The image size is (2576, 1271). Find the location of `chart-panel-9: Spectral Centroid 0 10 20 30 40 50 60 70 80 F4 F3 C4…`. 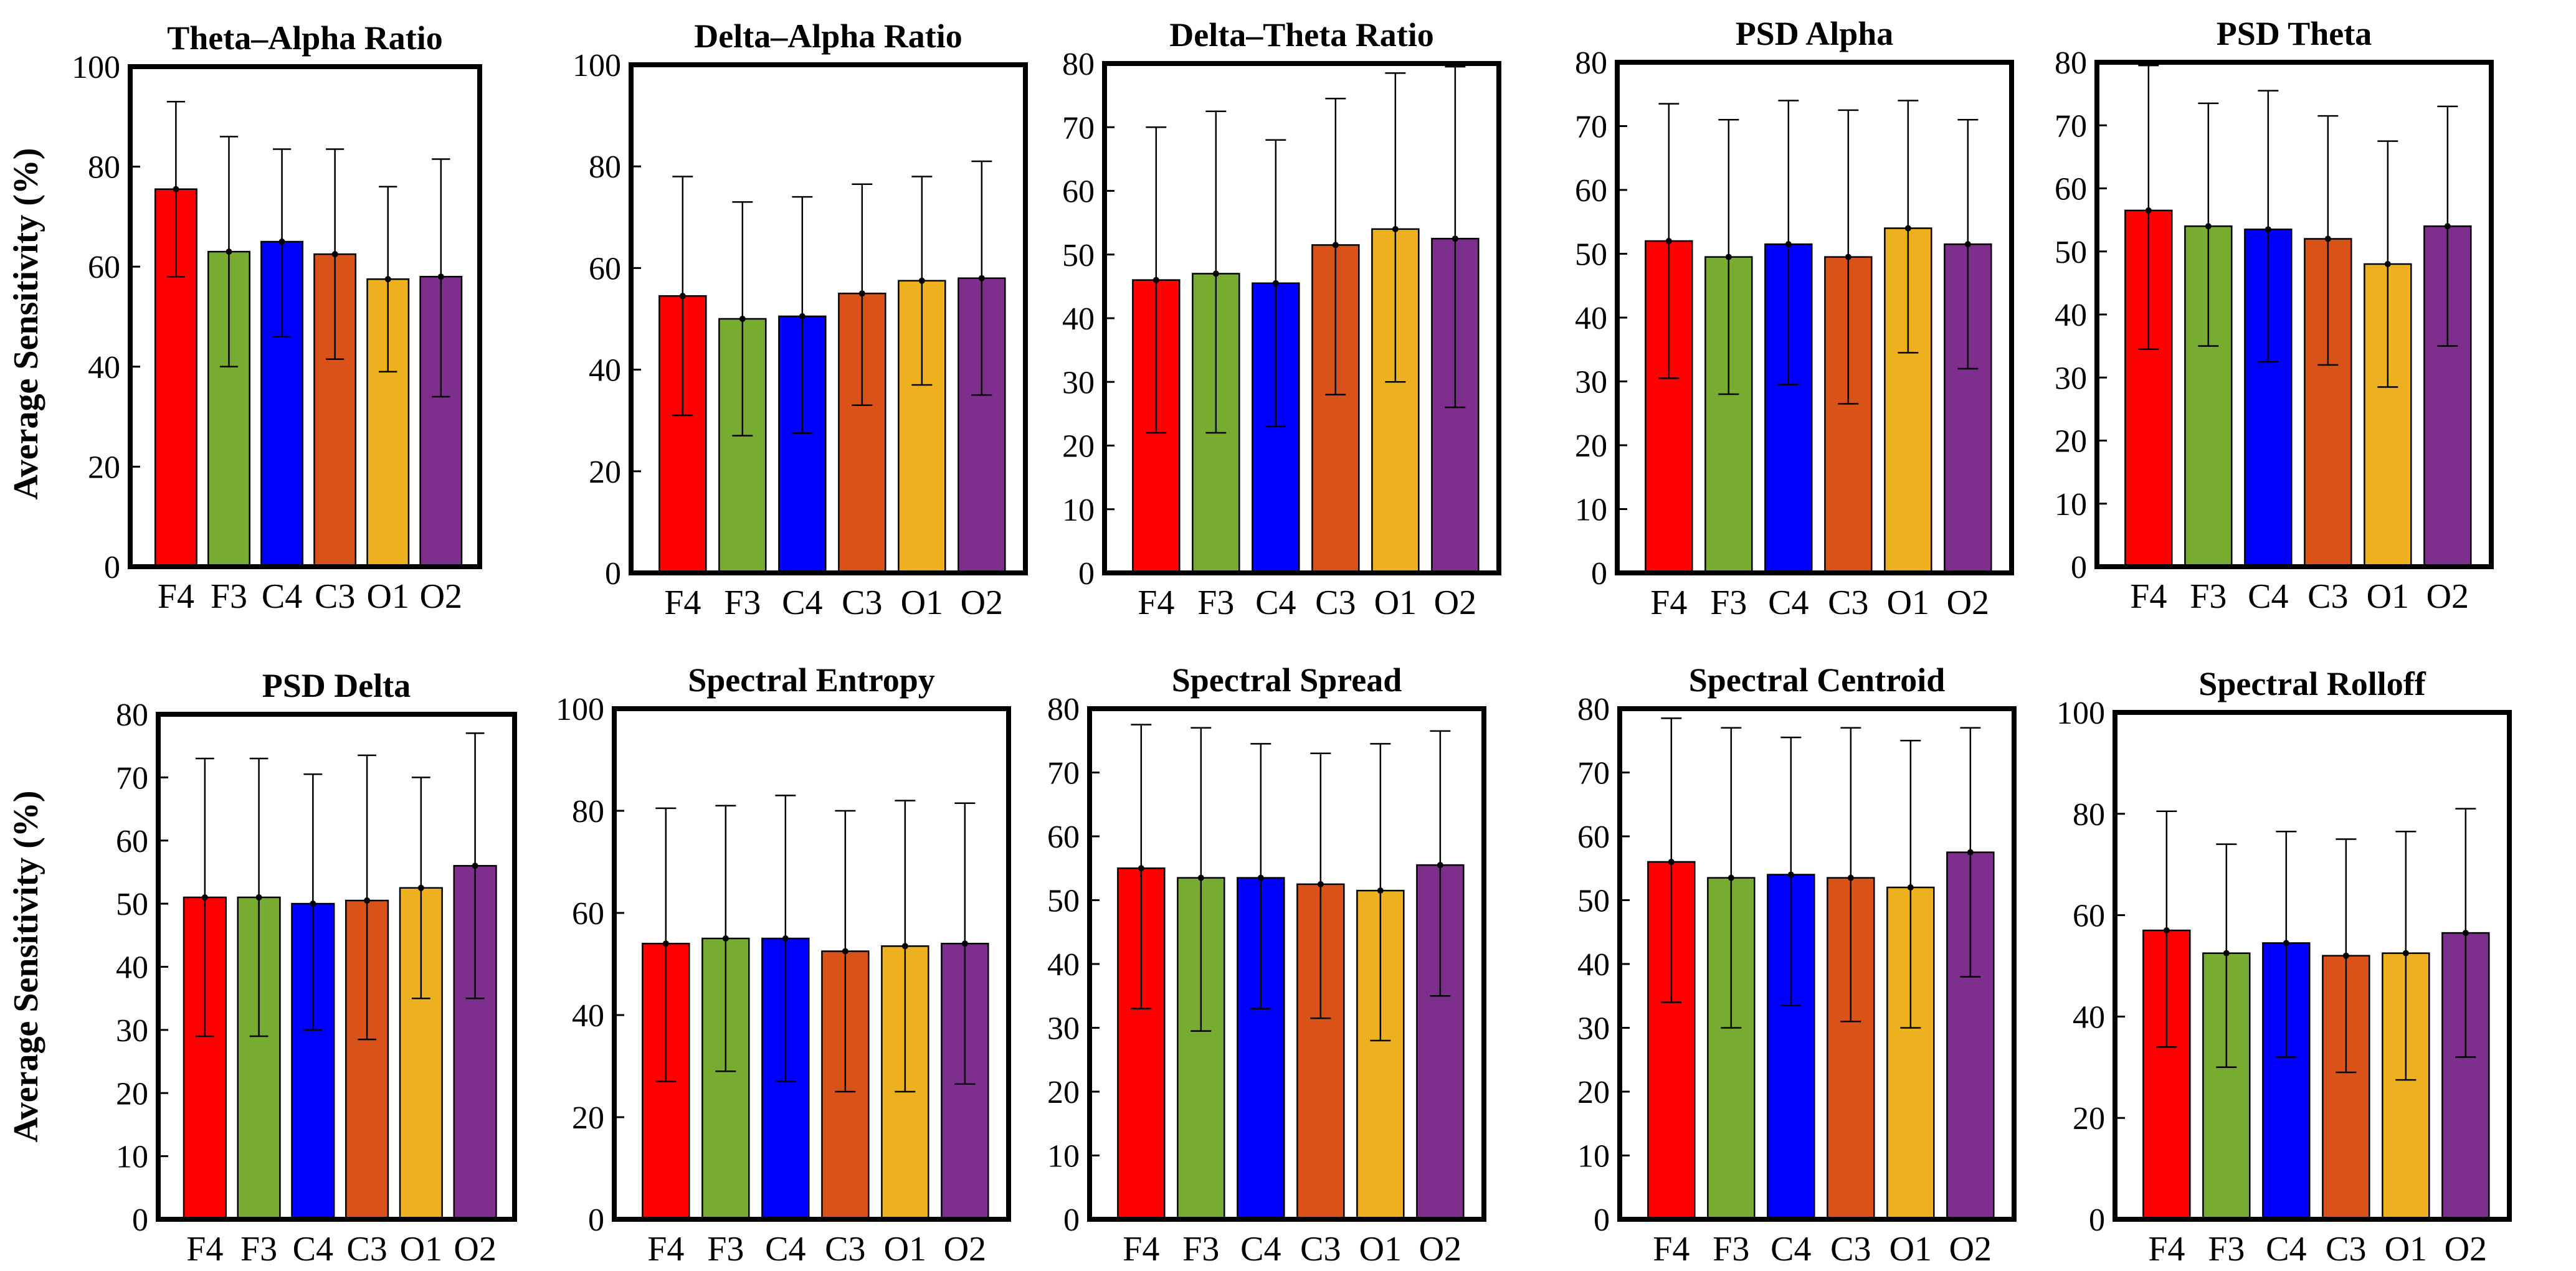

chart-panel-9: Spectral Centroid 0 10 20 30 40 50 60 70 80 F4 F3 C4… is located at coordinates (1797, 965).